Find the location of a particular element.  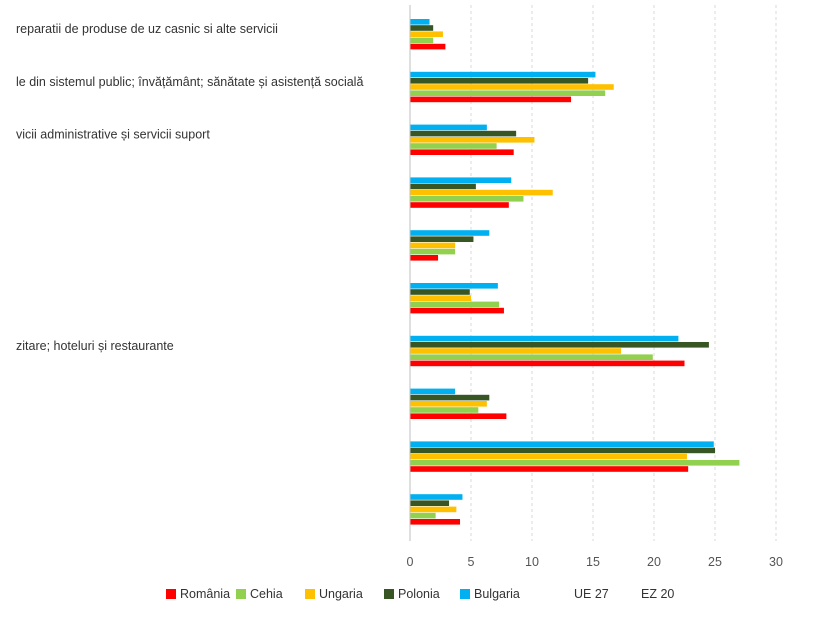

tick-label-10: 10 is located at coordinates (532, 562).